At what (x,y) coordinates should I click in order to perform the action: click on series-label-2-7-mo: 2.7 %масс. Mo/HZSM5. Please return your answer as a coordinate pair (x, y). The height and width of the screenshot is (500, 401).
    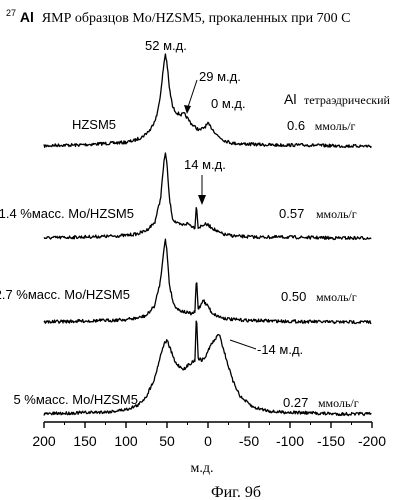
    Looking at the image, I should click on (65, 294).